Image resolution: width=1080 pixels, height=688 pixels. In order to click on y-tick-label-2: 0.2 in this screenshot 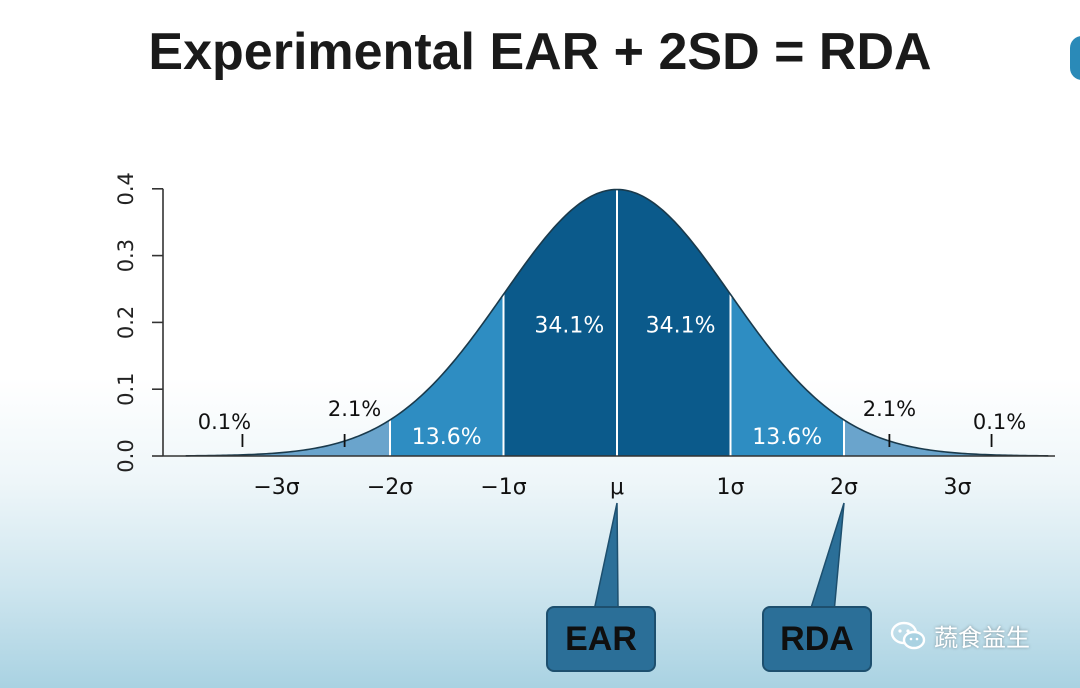, I will do `click(126, 322)`.